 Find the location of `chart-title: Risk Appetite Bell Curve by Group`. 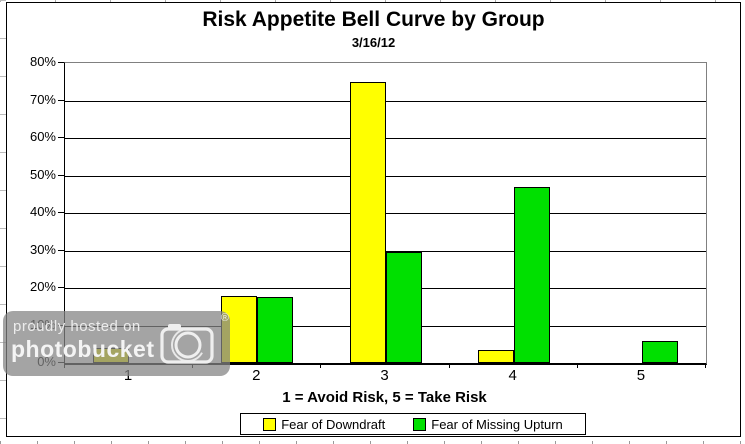

chart-title: Risk Appetite Bell Curve by Group is located at coordinates (373, 19).